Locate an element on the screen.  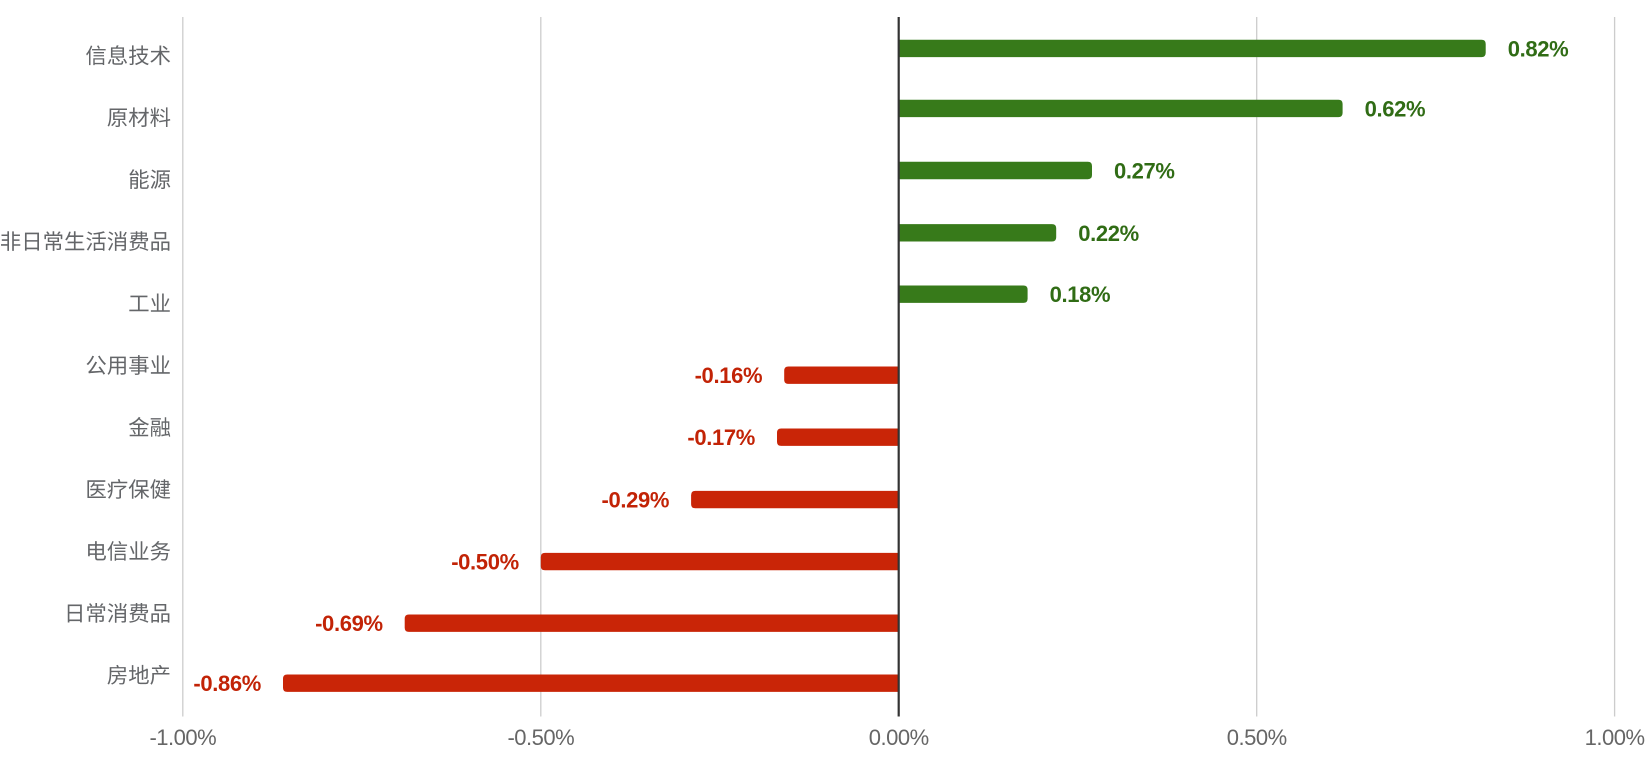
svg-text: 0.82% is located at coordinates (1538, 48).